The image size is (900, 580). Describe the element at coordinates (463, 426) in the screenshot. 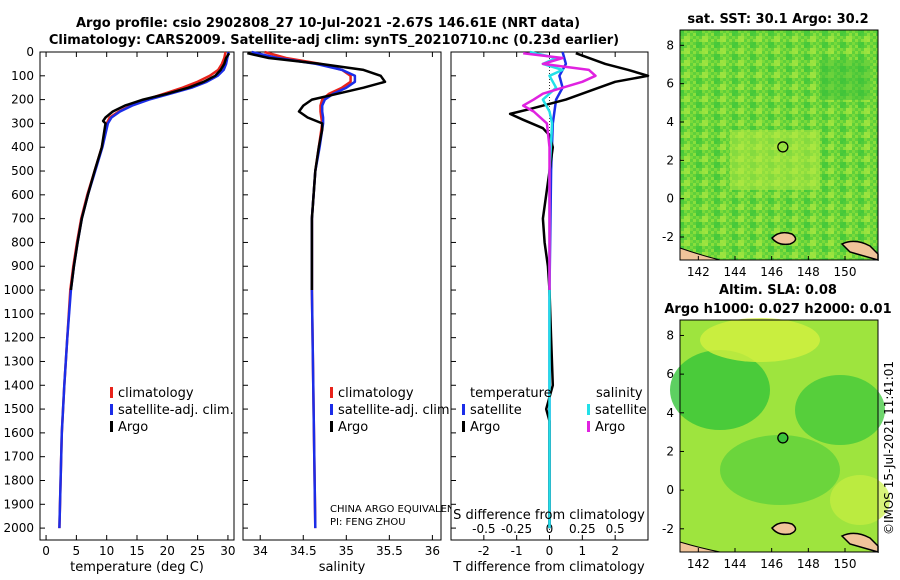

I see `legend-t-argo-marker` at that location.